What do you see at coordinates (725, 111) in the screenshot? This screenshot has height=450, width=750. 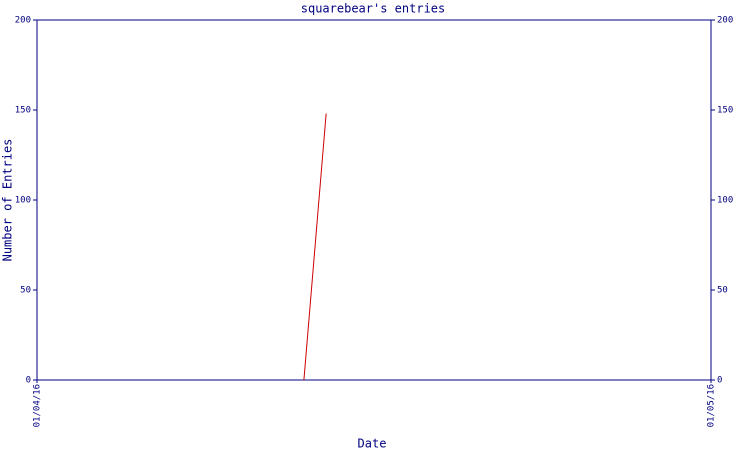 I see `y2-tick-label: 150` at bounding box center [725, 111].